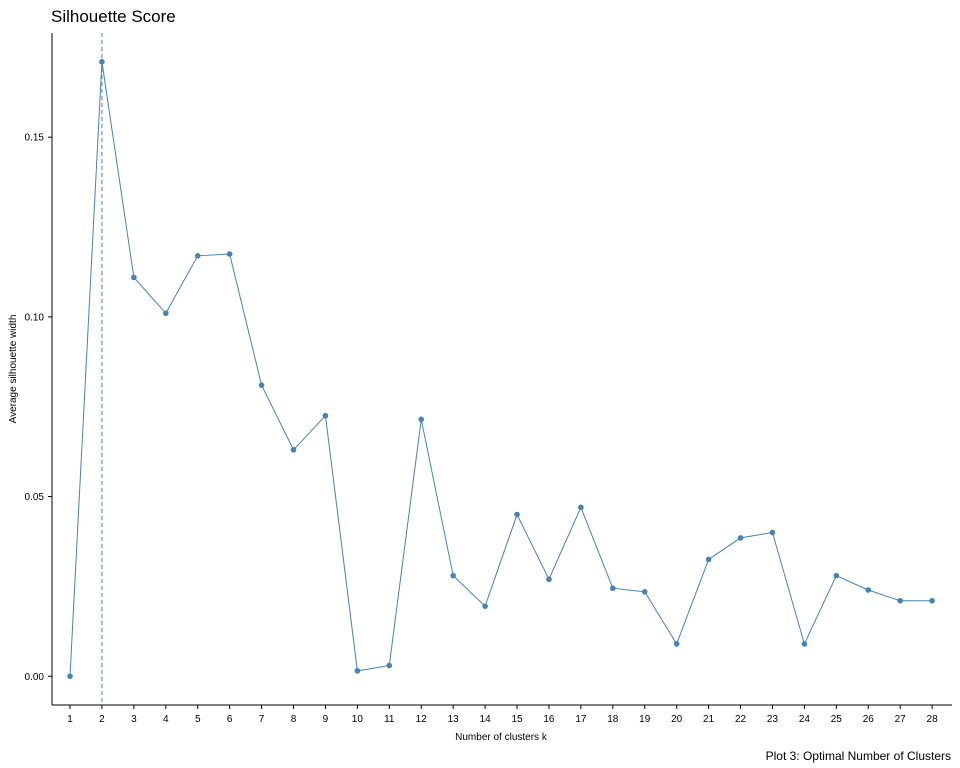 The height and width of the screenshot is (768, 960). What do you see at coordinates (517, 719) in the screenshot?
I see `x-tick-label: 15` at bounding box center [517, 719].